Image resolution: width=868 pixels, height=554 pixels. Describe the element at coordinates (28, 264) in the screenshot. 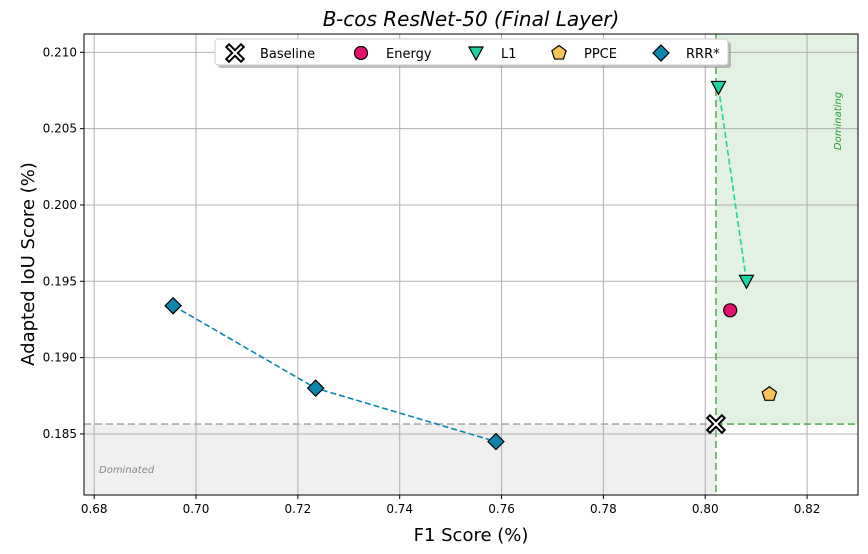

I see `y-axis-title: Adapted IoU Score (%)` at that location.